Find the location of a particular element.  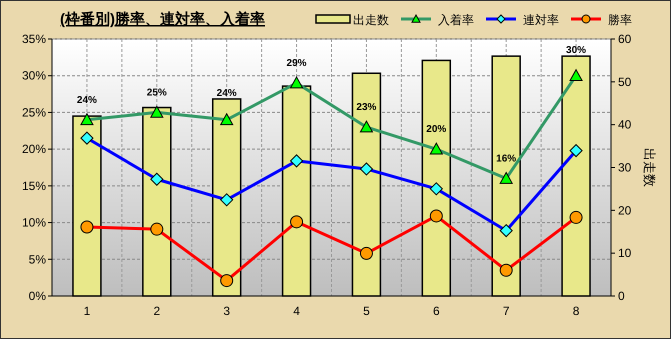

y2-tick-label: 60 is located at coordinates (625, 39).